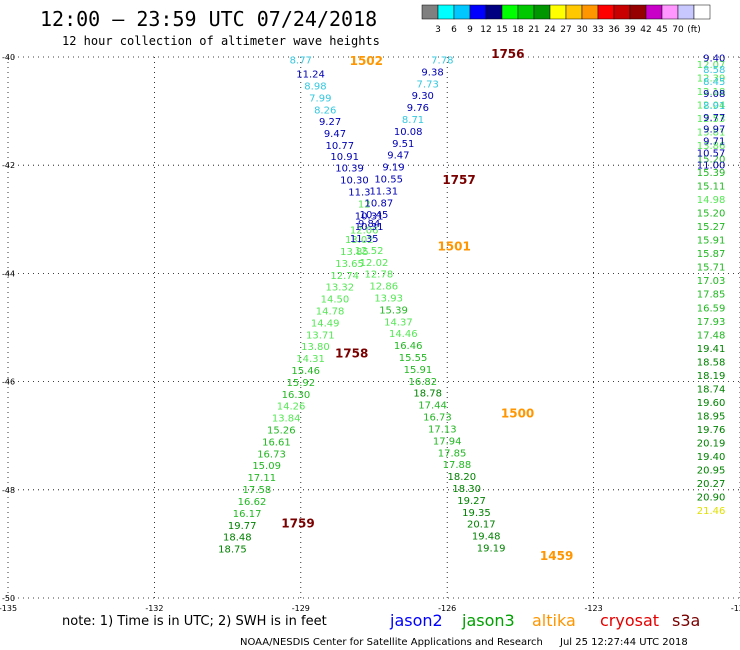 The image size is (740, 650). Describe the element at coordinates (711, 159) in the screenshot. I see `swh-value: 15.20` at that location.